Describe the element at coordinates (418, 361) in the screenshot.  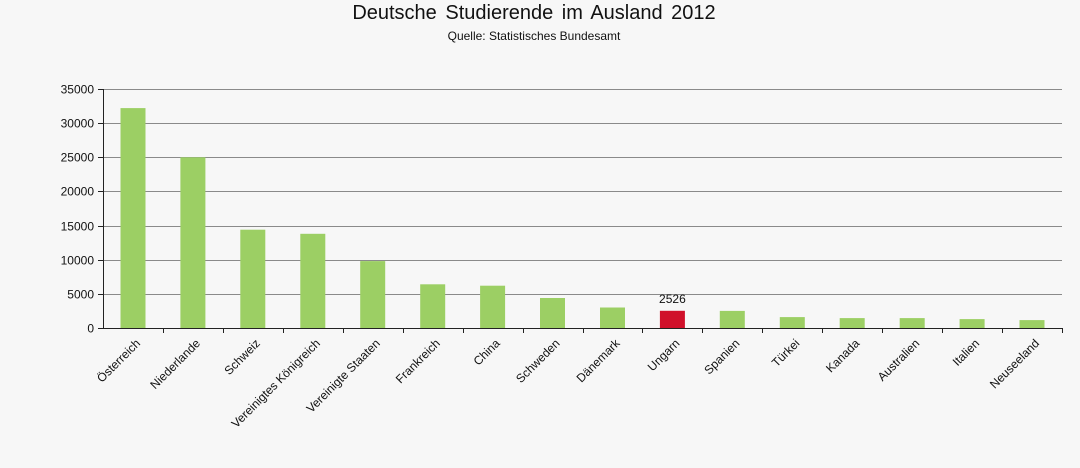
I see `category-label: Frankreich` at that location.